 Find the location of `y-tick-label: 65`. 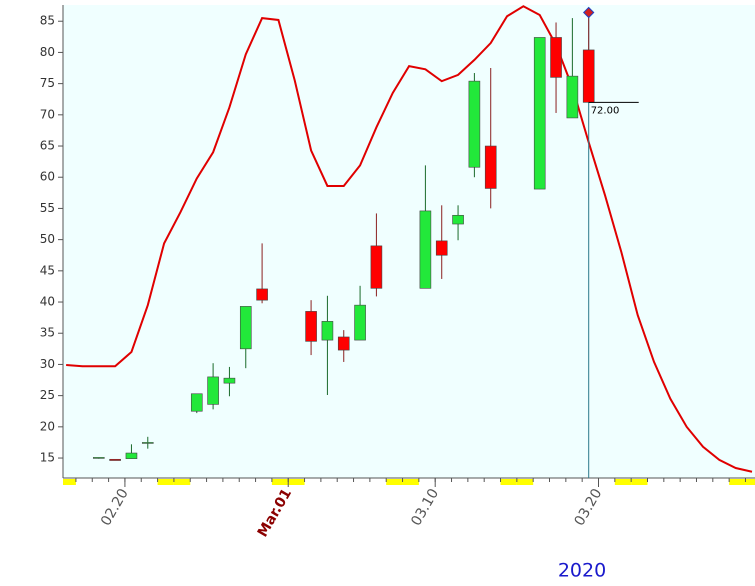

y-tick-label: 65 is located at coordinates (47, 146).